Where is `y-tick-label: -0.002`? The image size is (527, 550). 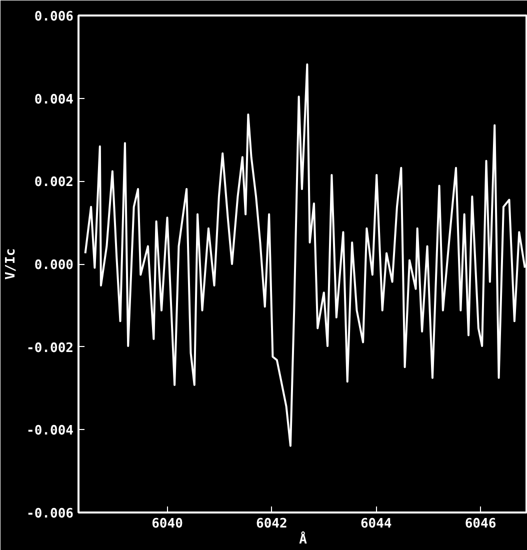
y-tick-label: -0.002 is located at coordinates (50, 348).